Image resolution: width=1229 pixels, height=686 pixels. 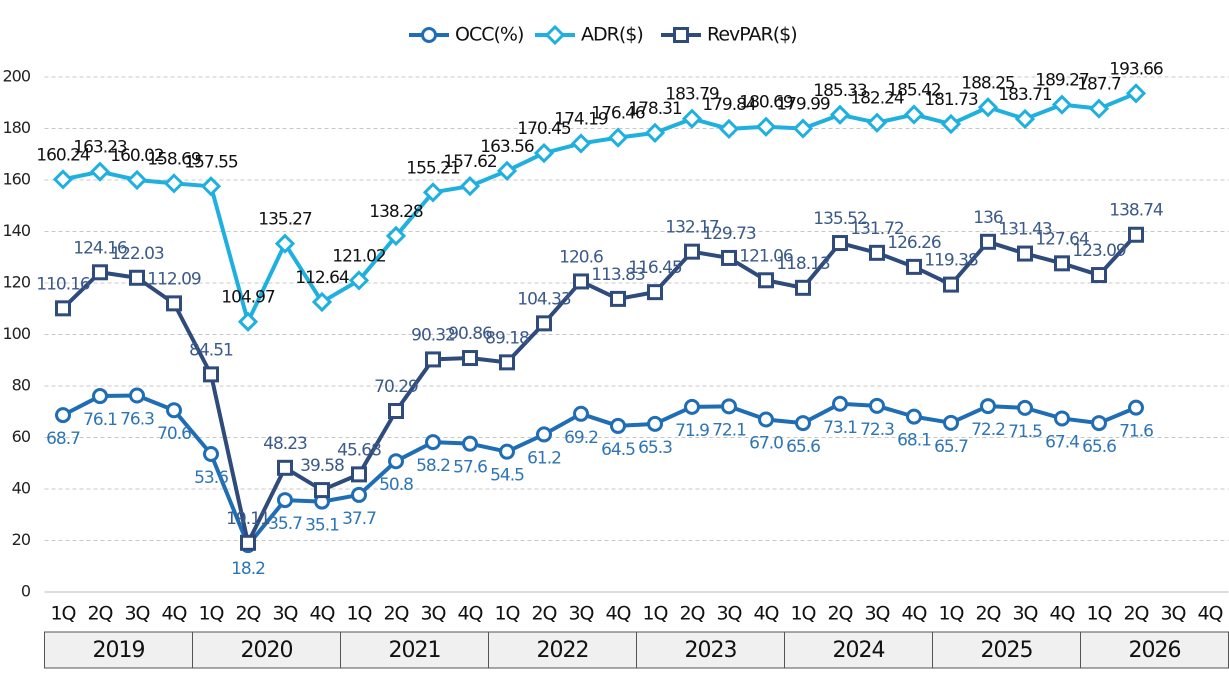 What do you see at coordinates (137, 420) in the screenshot?
I see `data-label: 76.3` at bounding box center [137, 420].